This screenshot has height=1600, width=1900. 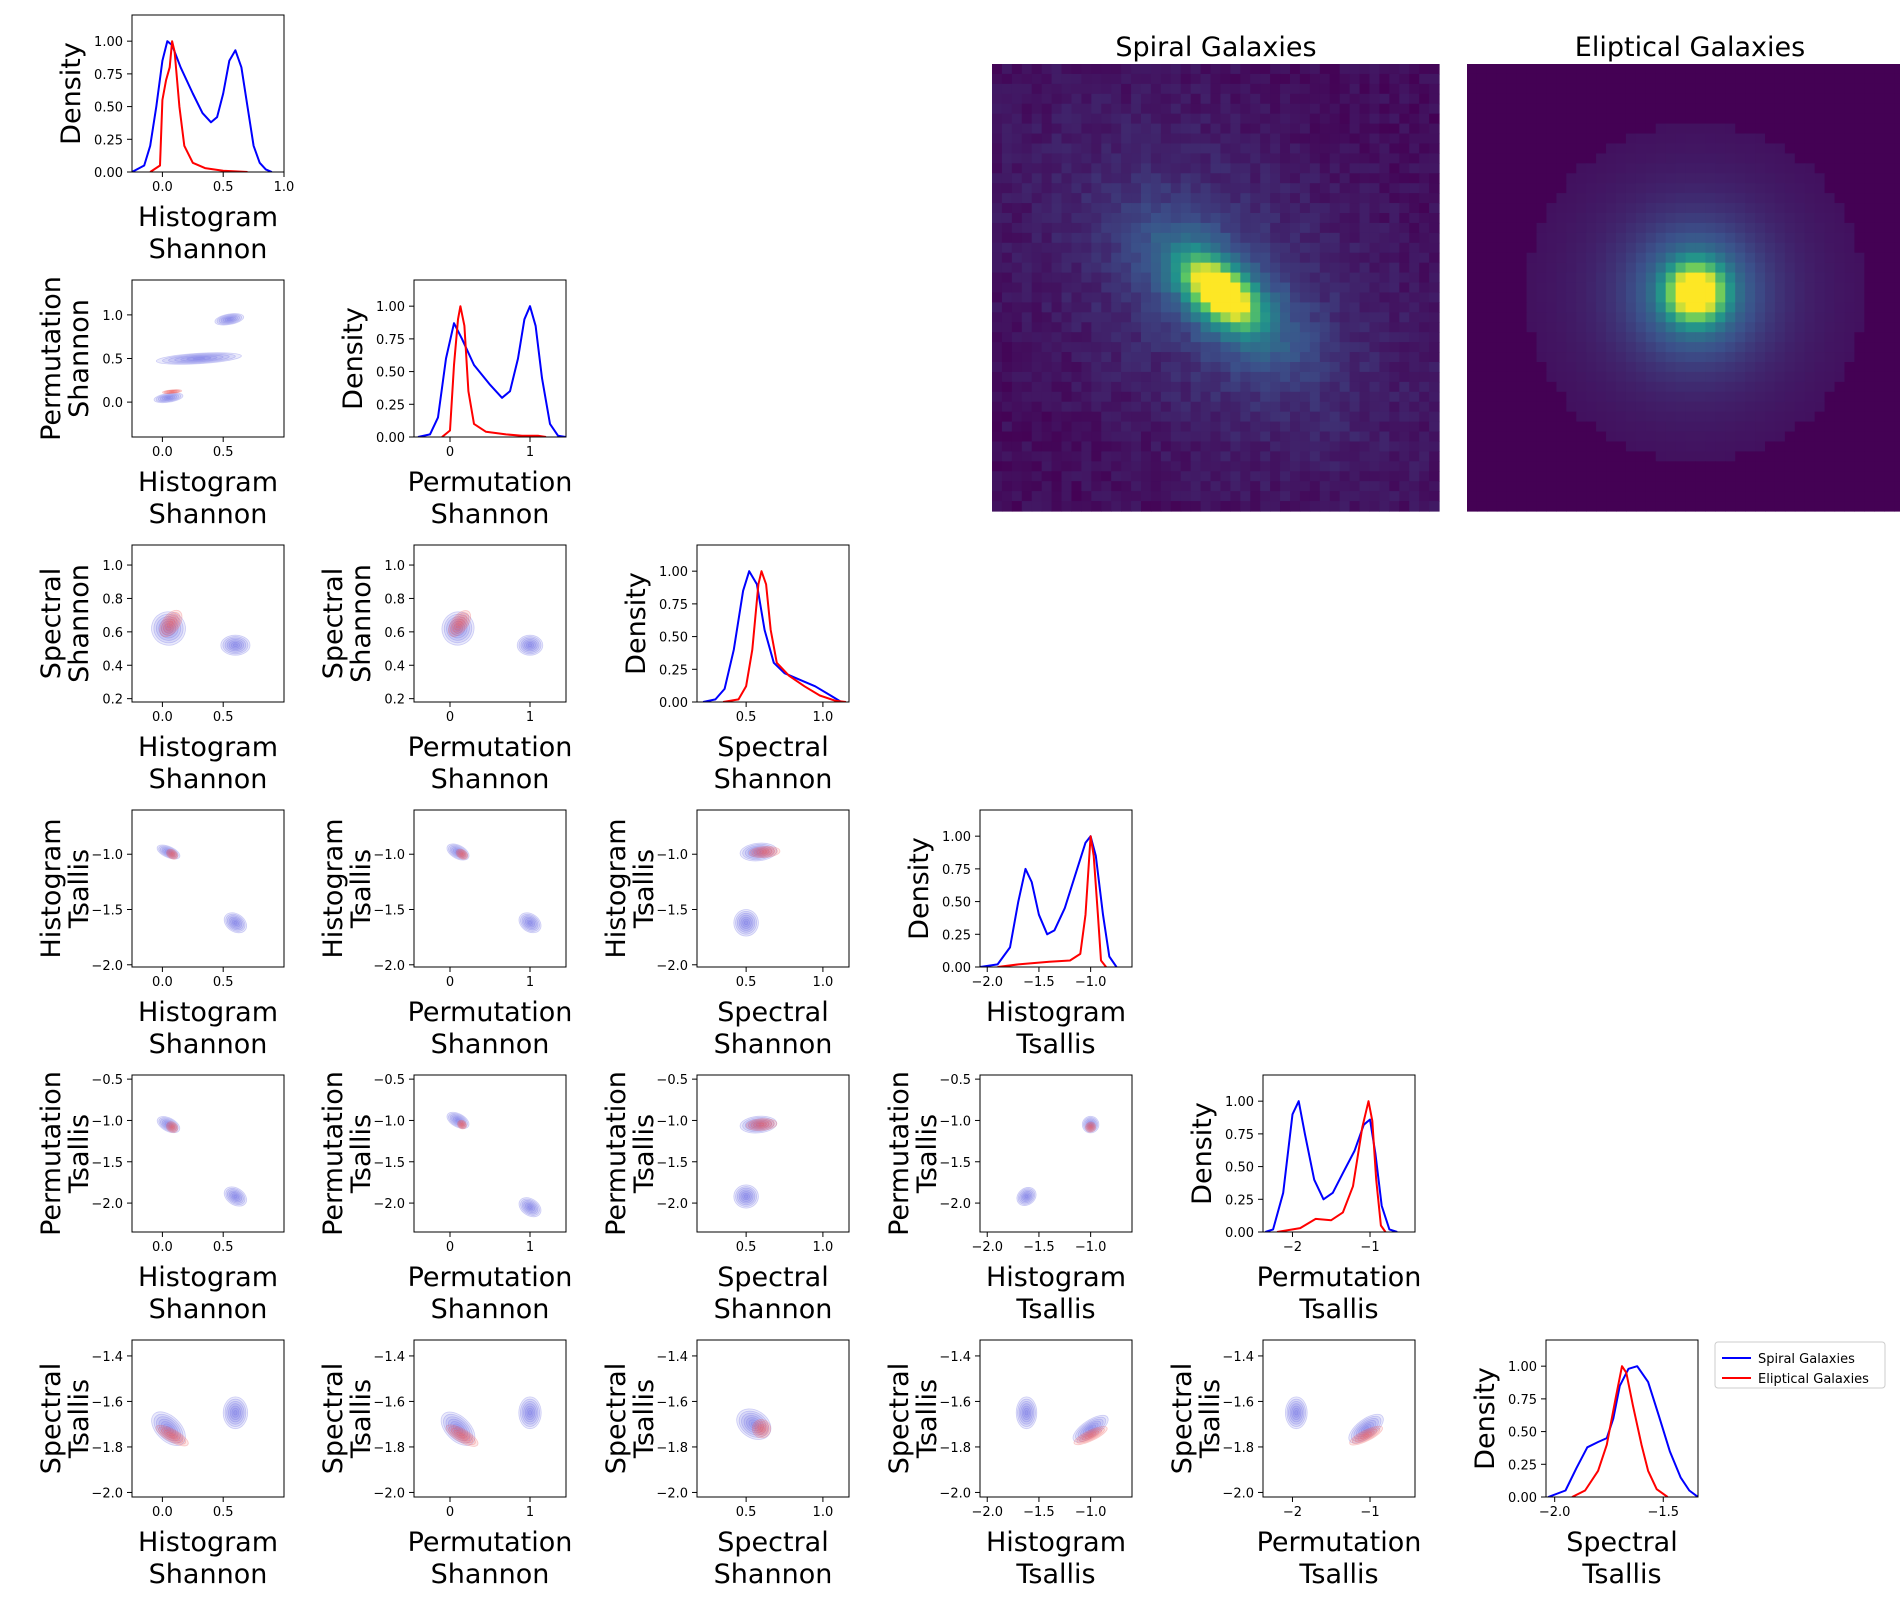 I want to click on panel-r3-c1-kde-contour-spiral, so click(x=458, y=852).